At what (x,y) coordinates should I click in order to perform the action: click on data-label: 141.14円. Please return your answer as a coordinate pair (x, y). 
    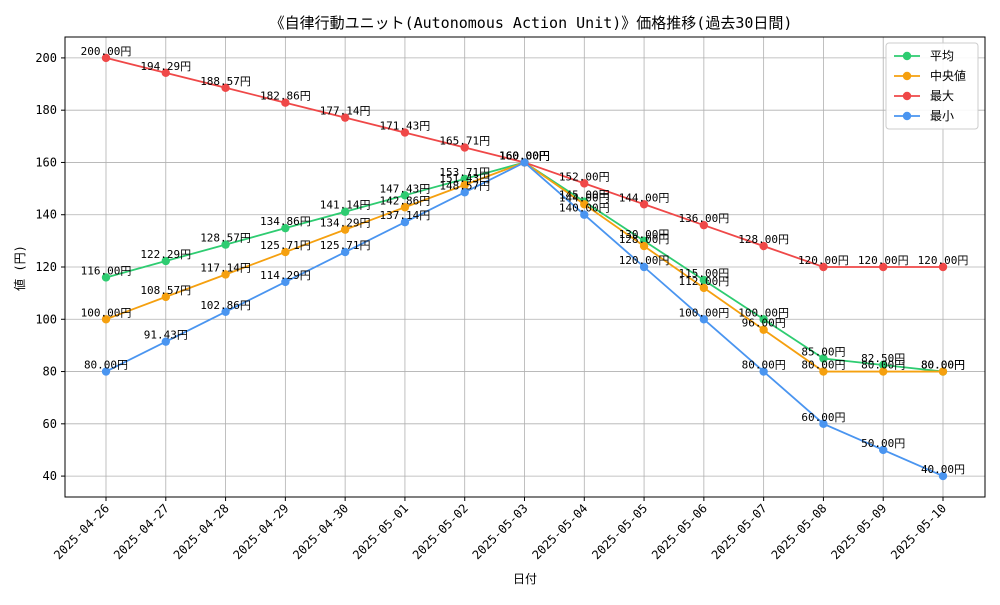
    Looking at the image, I should click on (345, 205).